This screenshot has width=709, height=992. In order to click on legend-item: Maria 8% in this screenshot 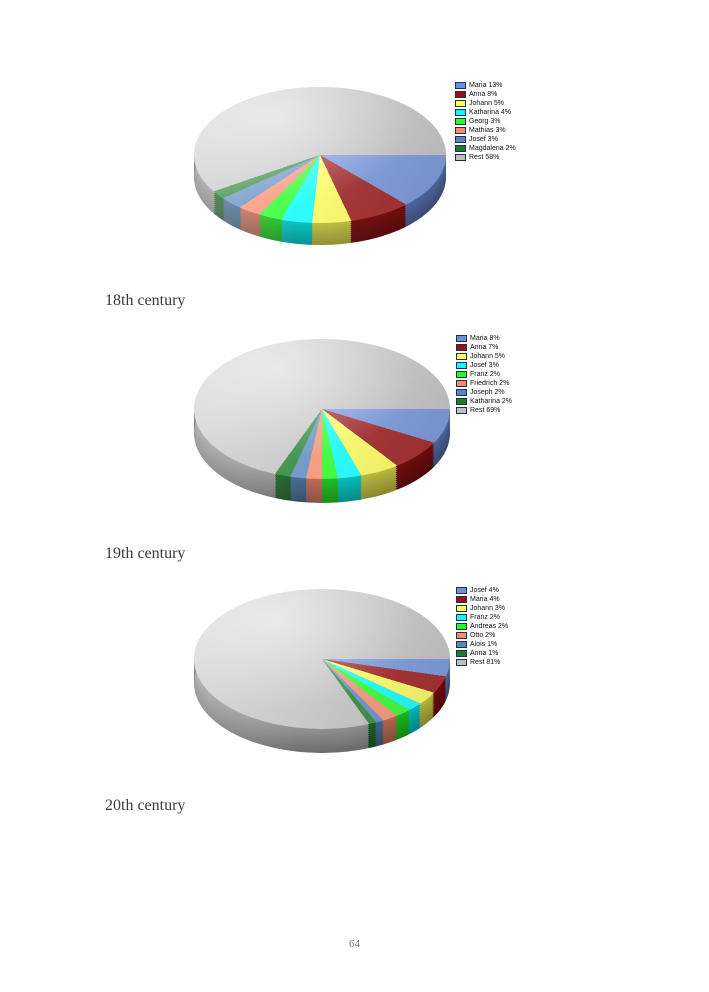, I will do `click(484, 338)`.